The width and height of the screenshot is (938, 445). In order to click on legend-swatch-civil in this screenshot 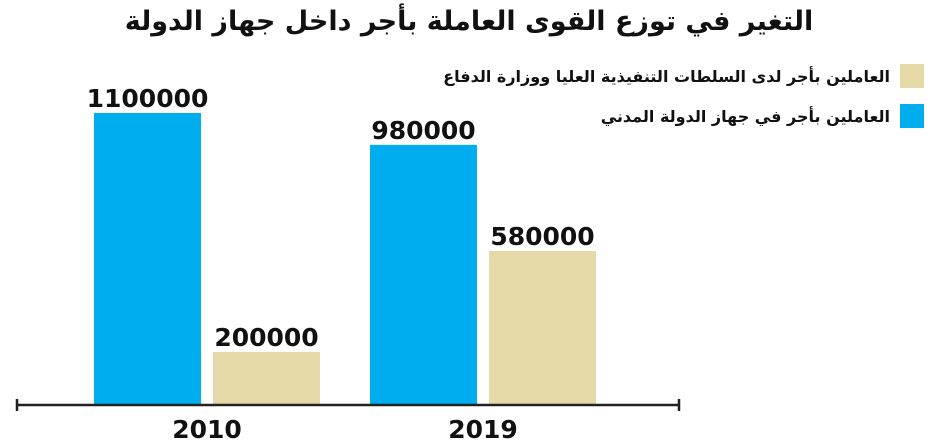, I will do `click(912, 116)`.